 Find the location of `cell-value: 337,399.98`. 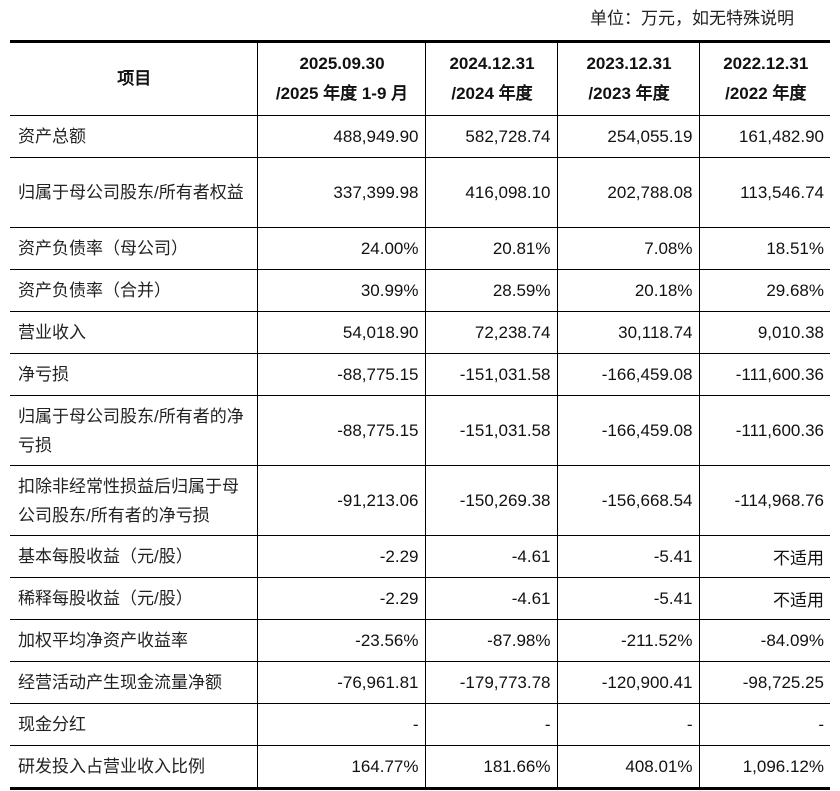

cell-value: 337,399.98 is located at coordinates (340, 192).